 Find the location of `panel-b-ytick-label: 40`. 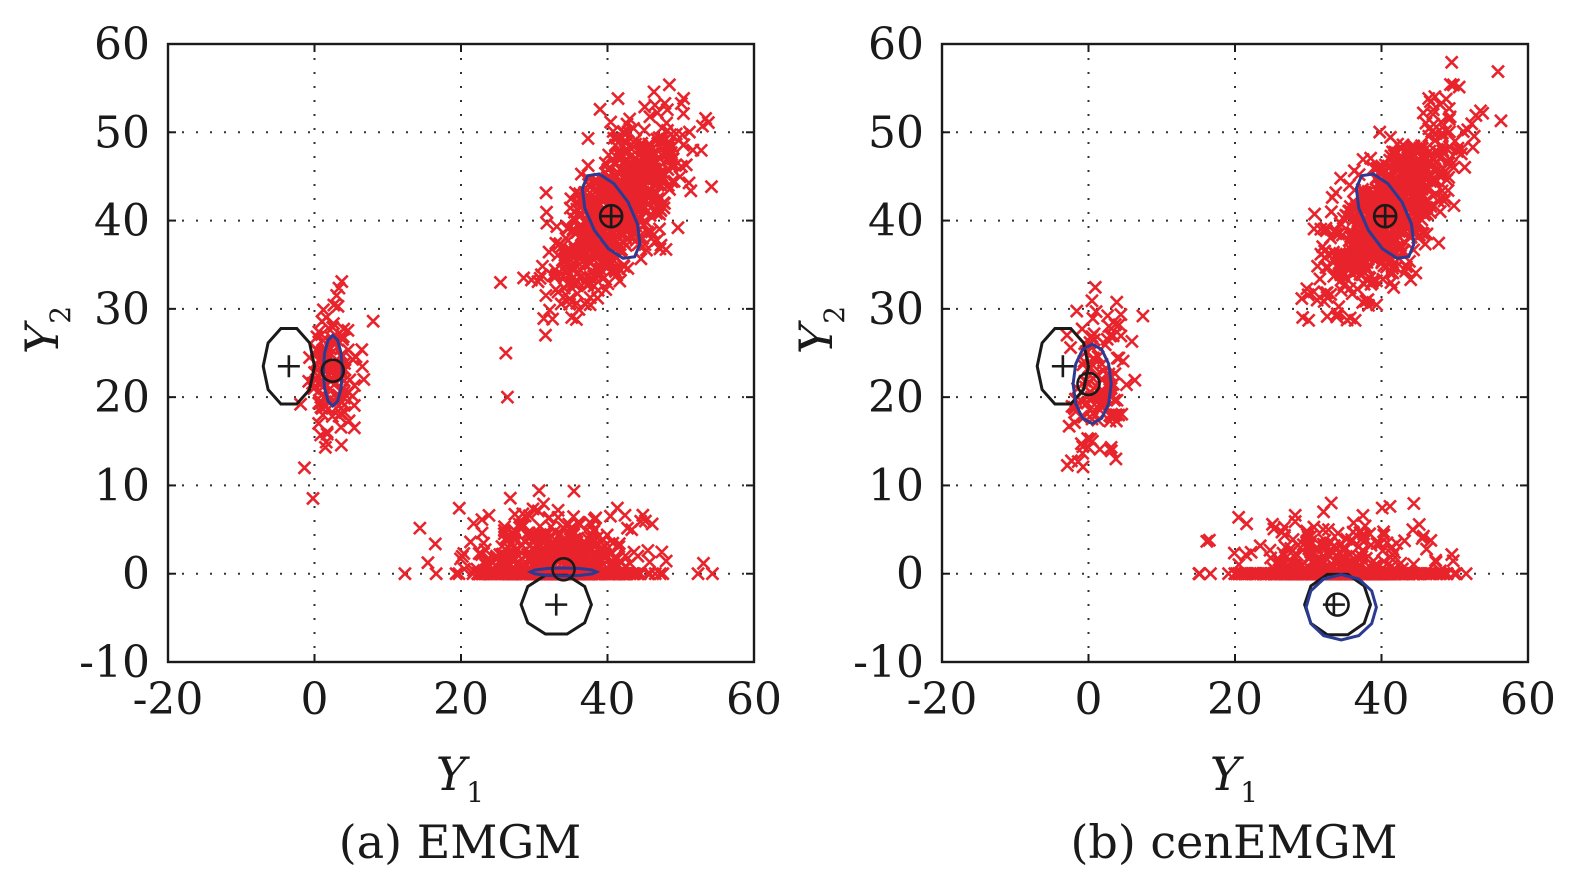

panel-b-ytick-label: 40 is located at coordinates (896, 221).